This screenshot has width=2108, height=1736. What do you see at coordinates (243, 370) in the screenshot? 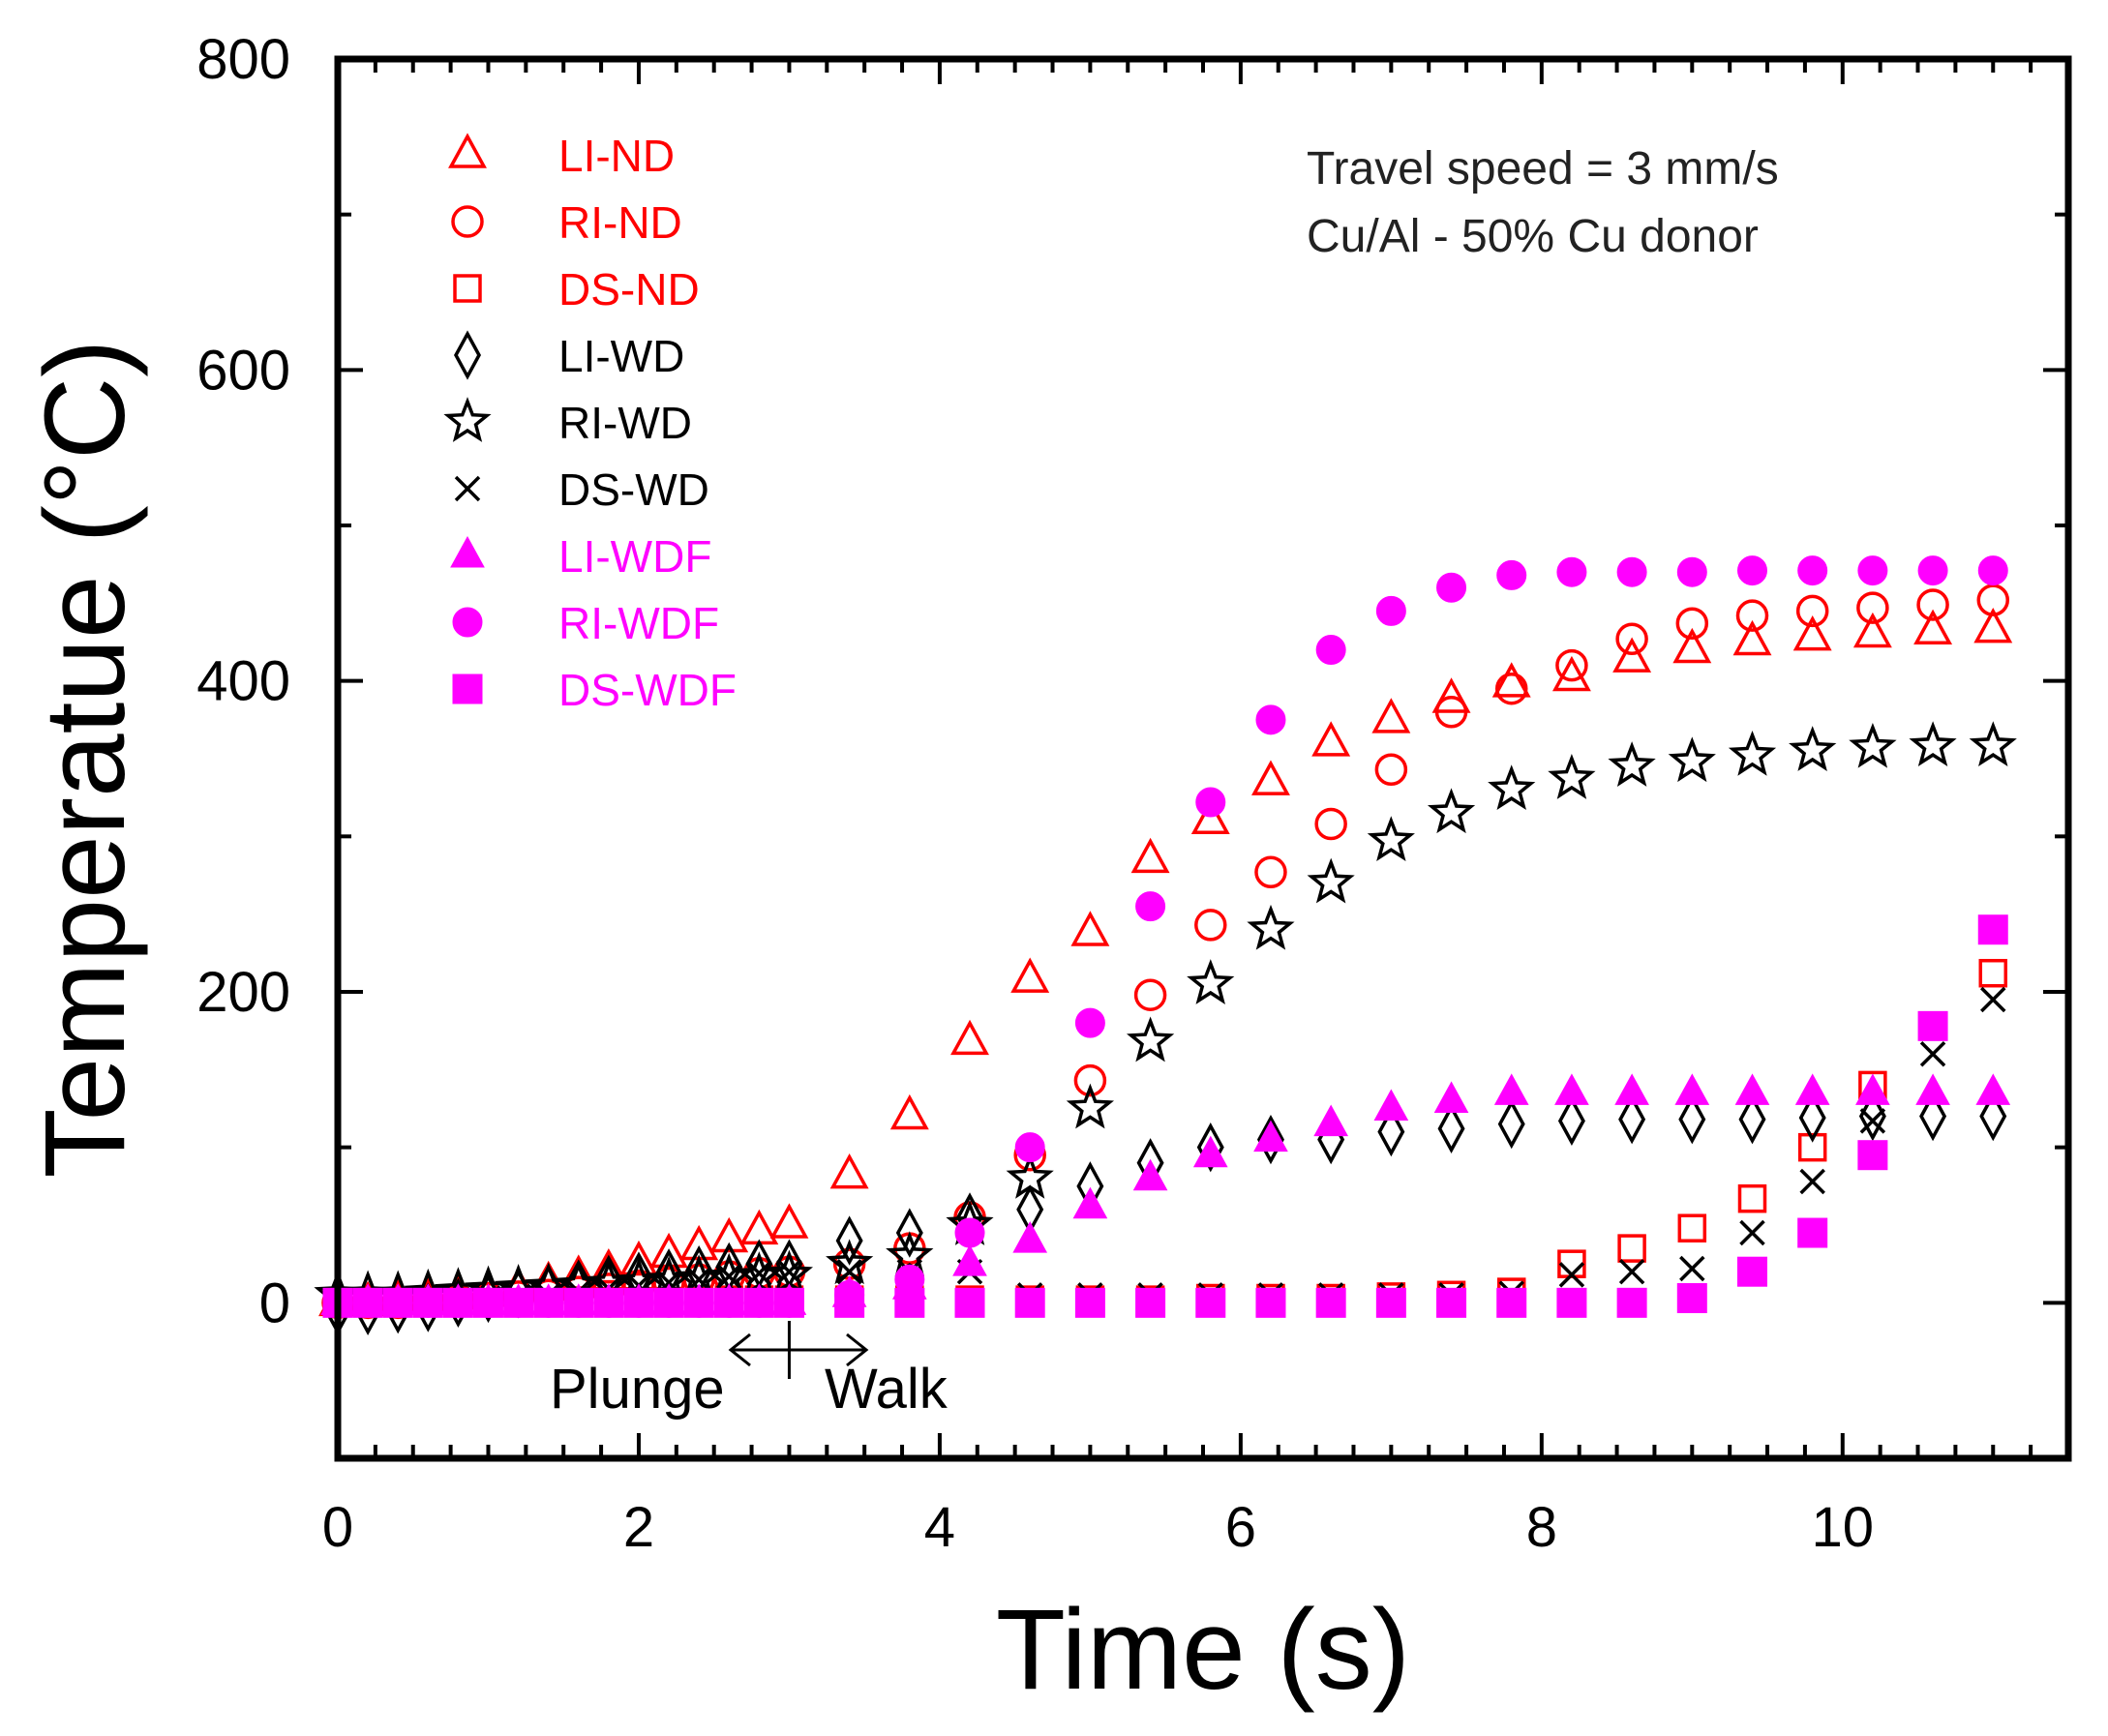
I see `y-tick-label: 600` at bounding box center [243, 370].